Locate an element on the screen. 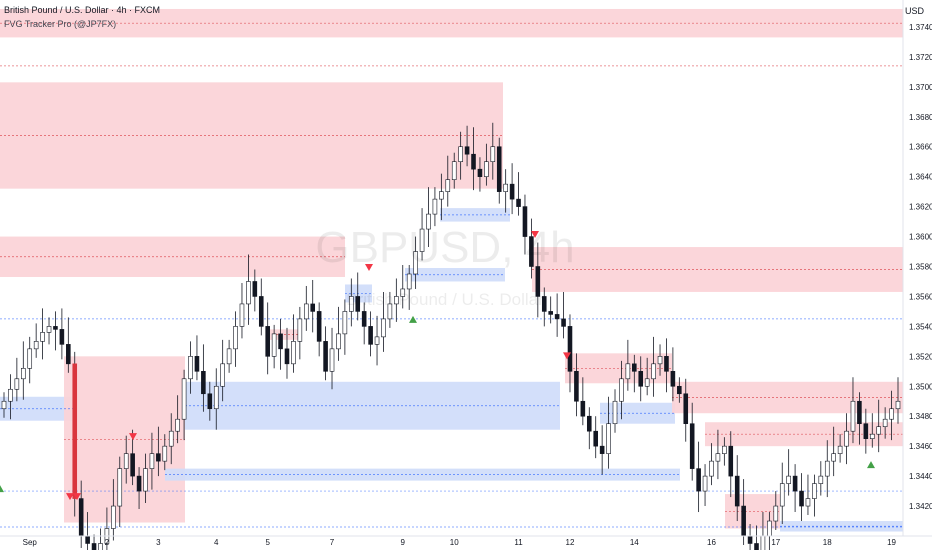 This screenshot has height=550, width=932. time-tick-label: 3 is located at coordinates (158, 542).